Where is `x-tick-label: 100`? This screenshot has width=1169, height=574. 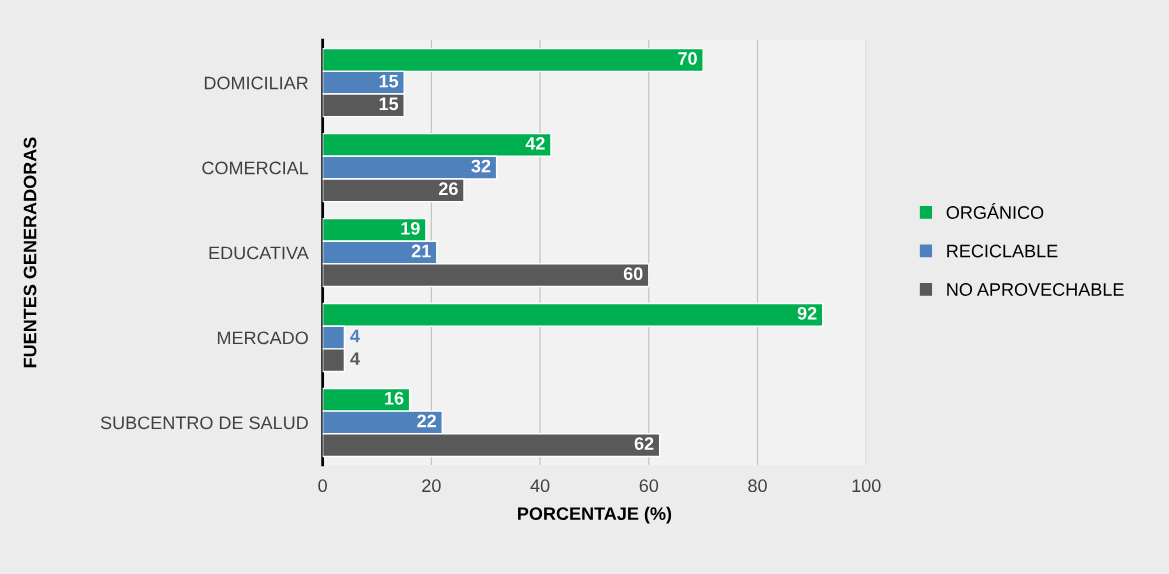 x-tick-label: 100 is located at coordinates (866, 486).